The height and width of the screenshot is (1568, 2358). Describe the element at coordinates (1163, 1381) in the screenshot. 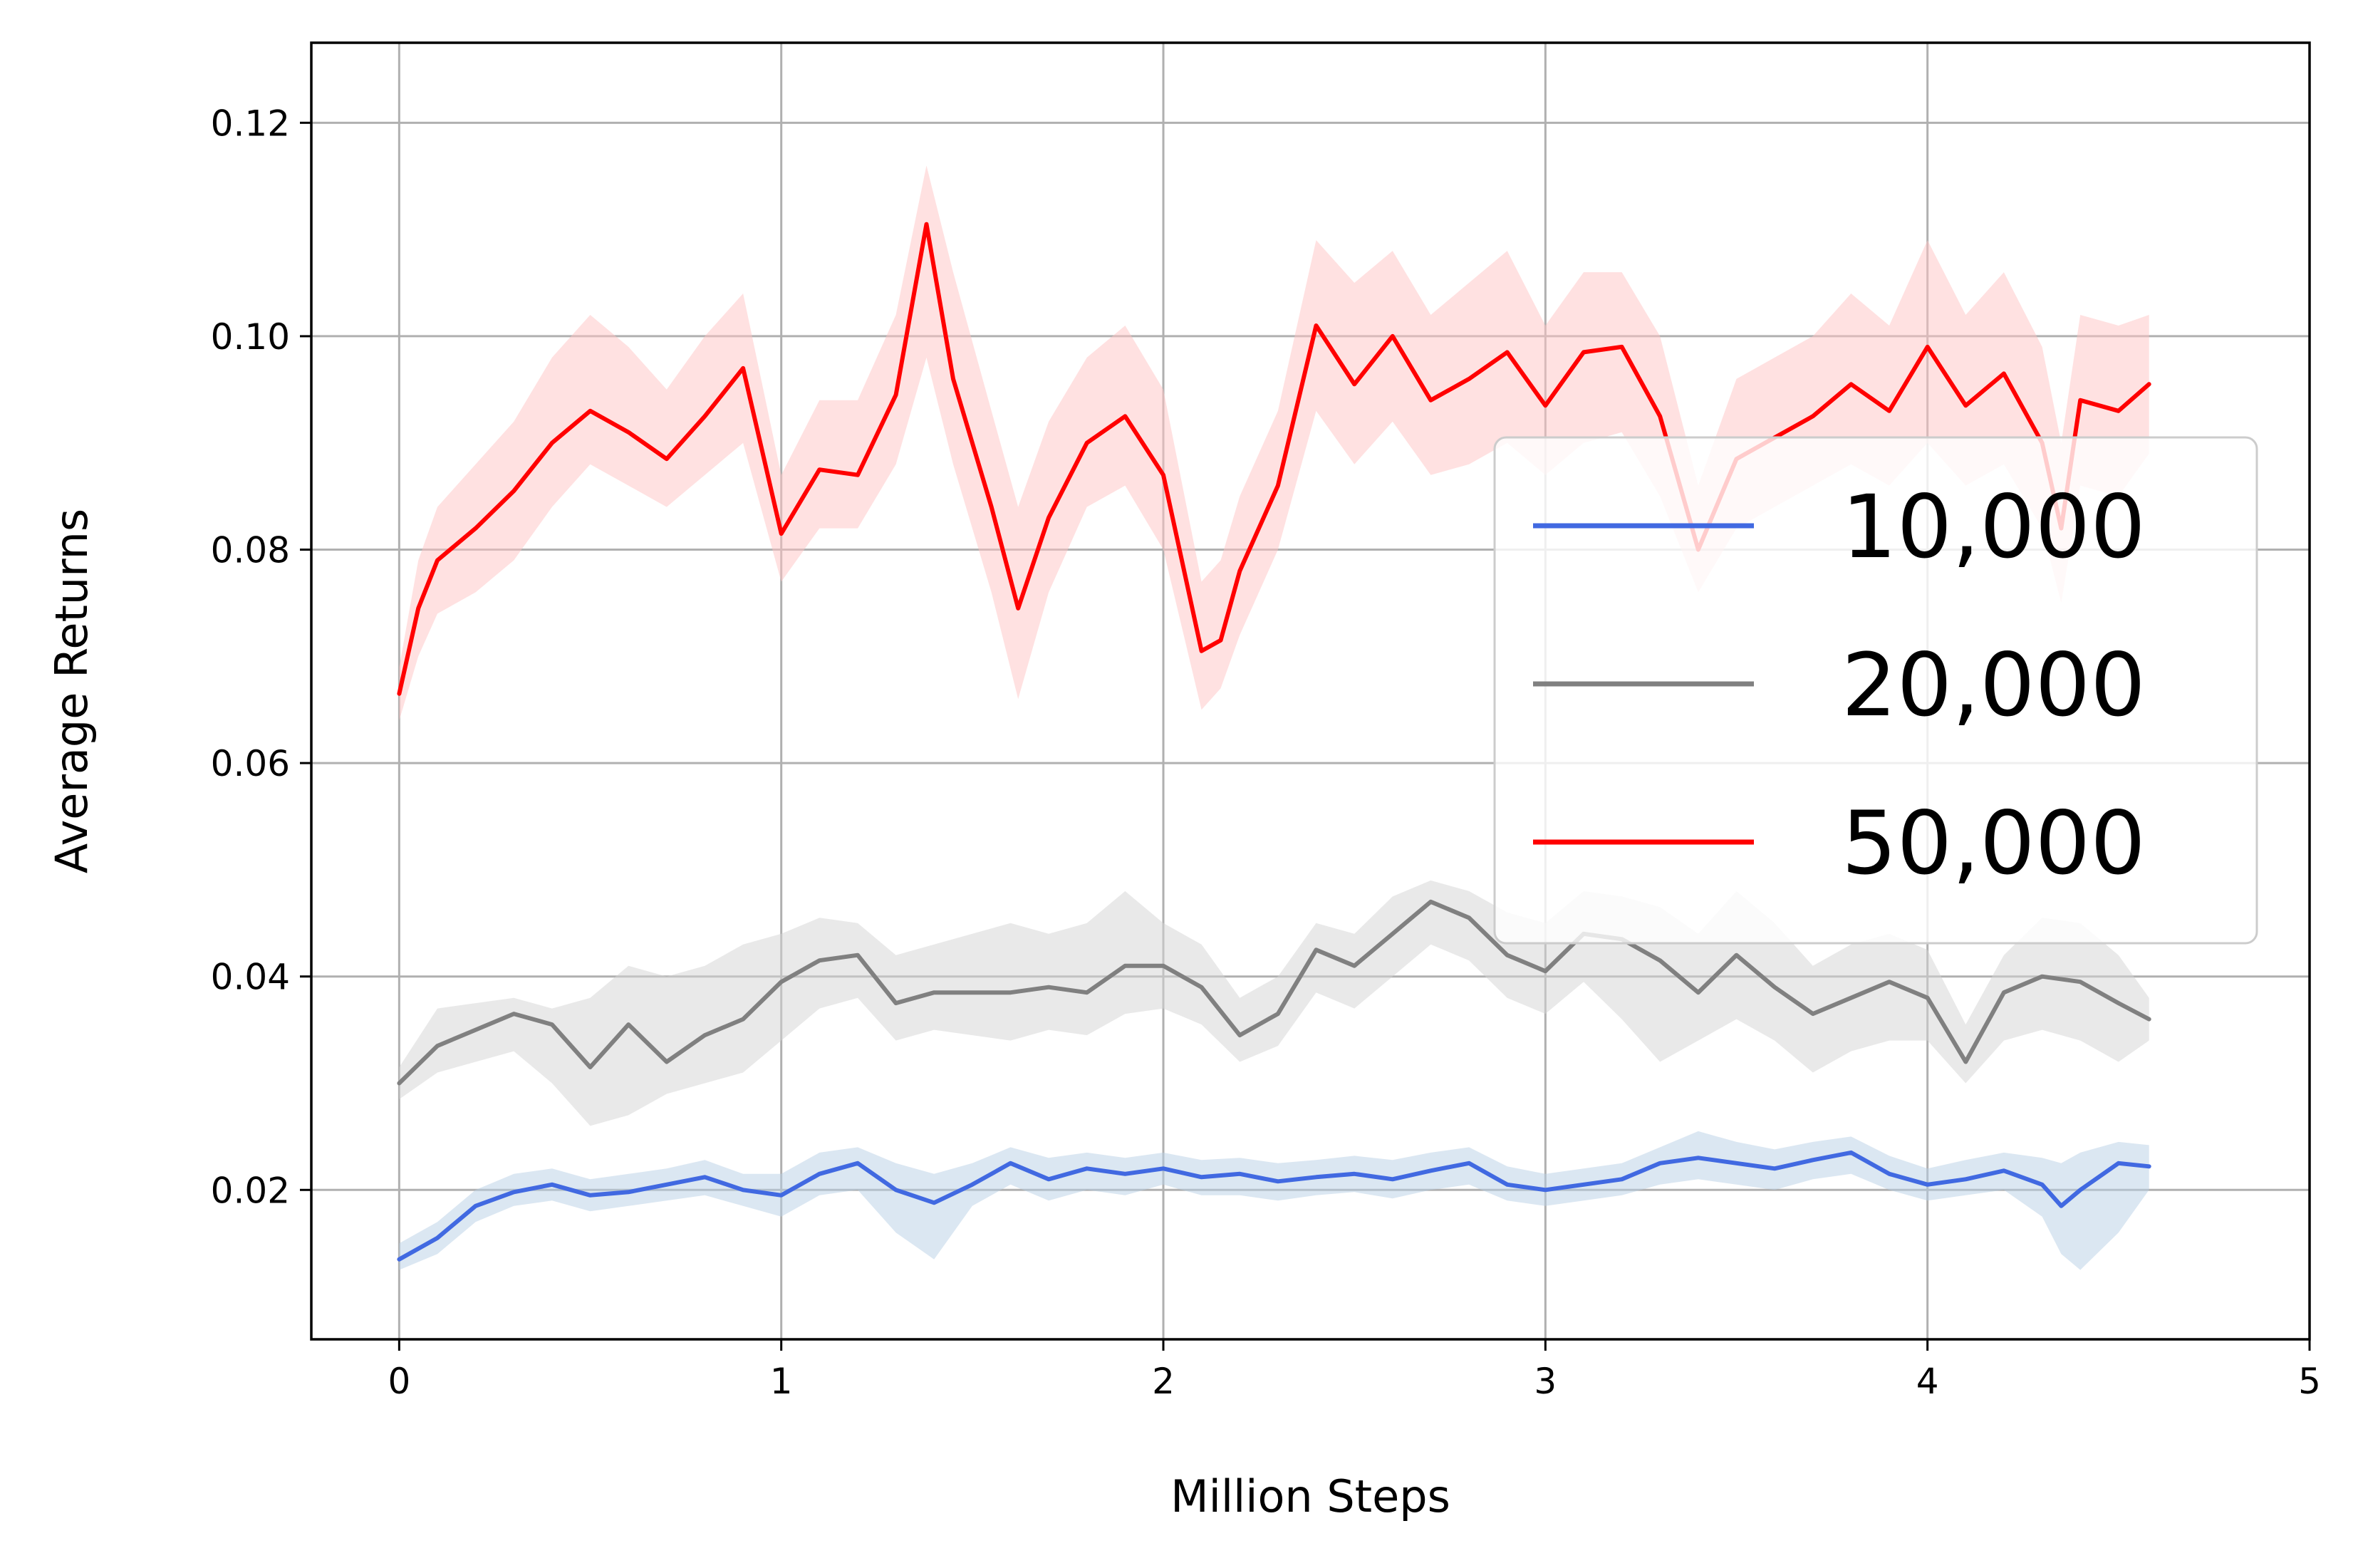

I see `x-tick-label: 2` at that location.